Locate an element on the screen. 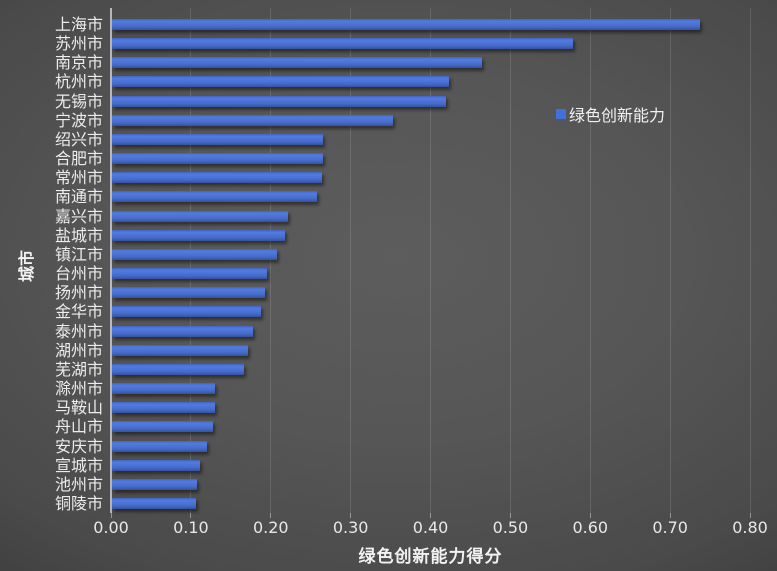 Image resolution: width=777 pixels, height=571 pixels. y-category-label: 滁州市 is located at coordinates (78, 389).